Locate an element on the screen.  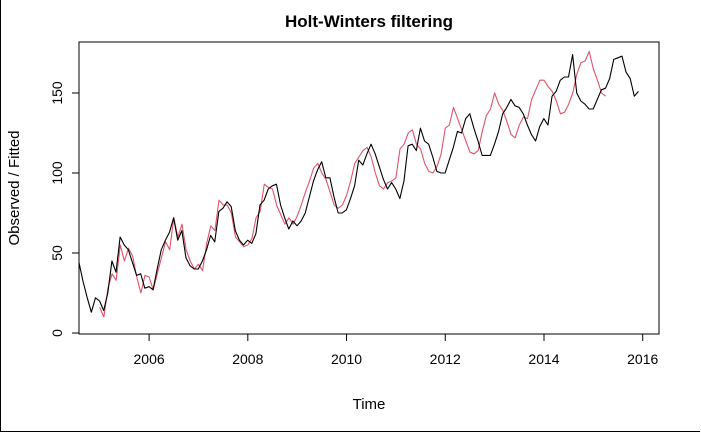
x-axis: 2006 2008 2010 2012 2014 2016 is located at coordinates (396, 350).